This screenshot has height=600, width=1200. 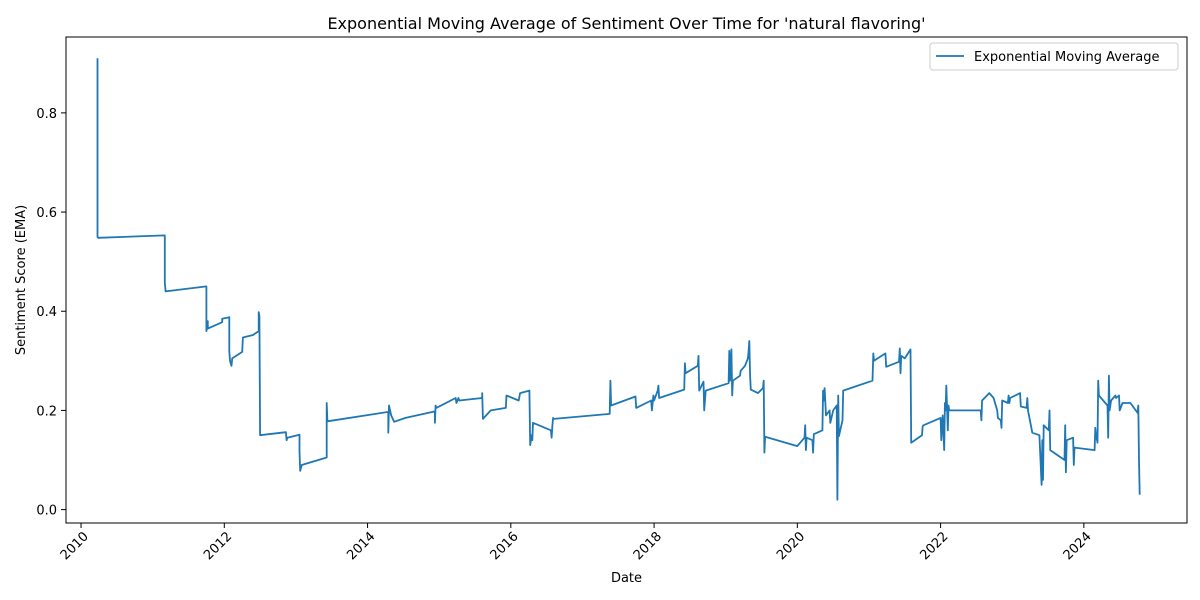 I want to click on y-tick-label: 0.2, so click(x=46, y=411).